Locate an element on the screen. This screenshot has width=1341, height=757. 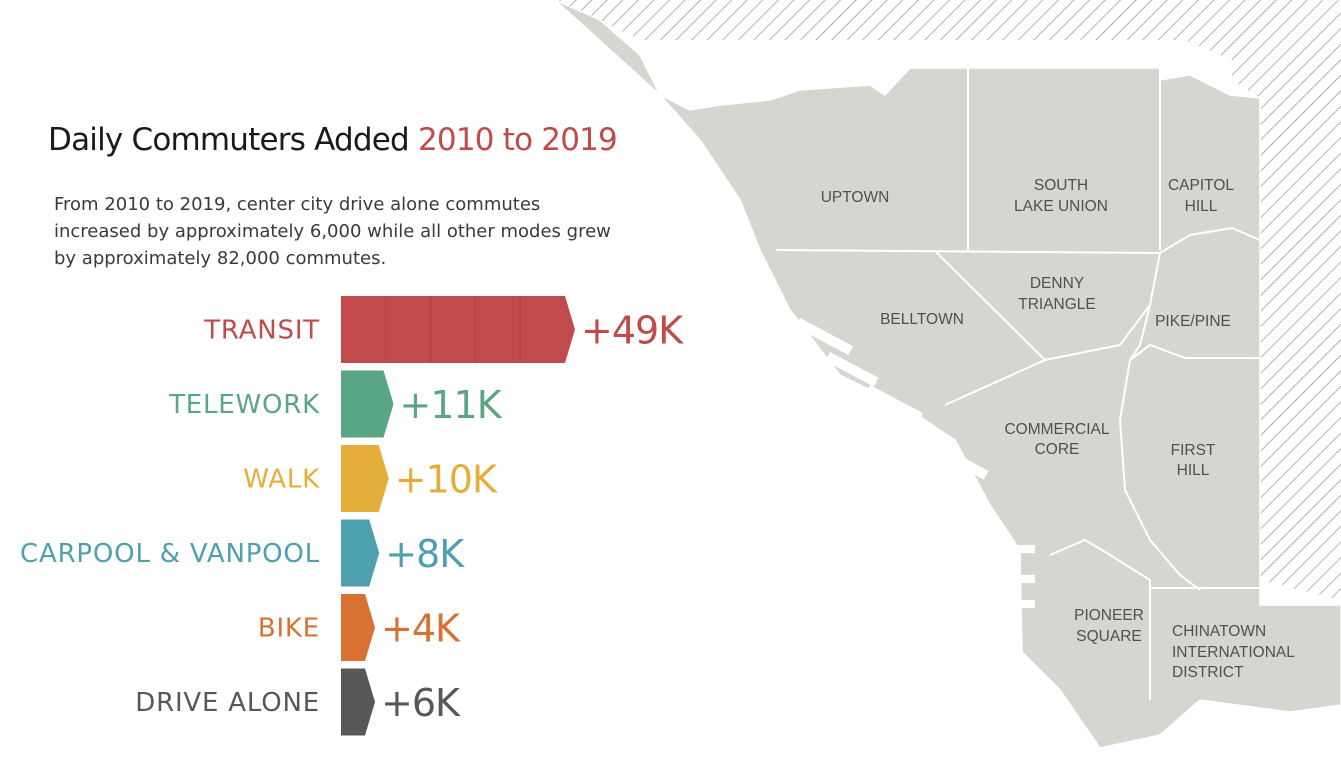
bar-row: TELEWORK +11K is located at coordinates (336, 404).